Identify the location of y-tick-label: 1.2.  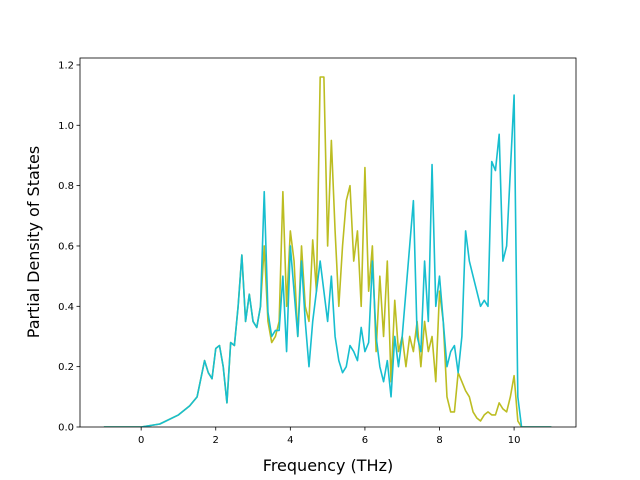
(66, 65).